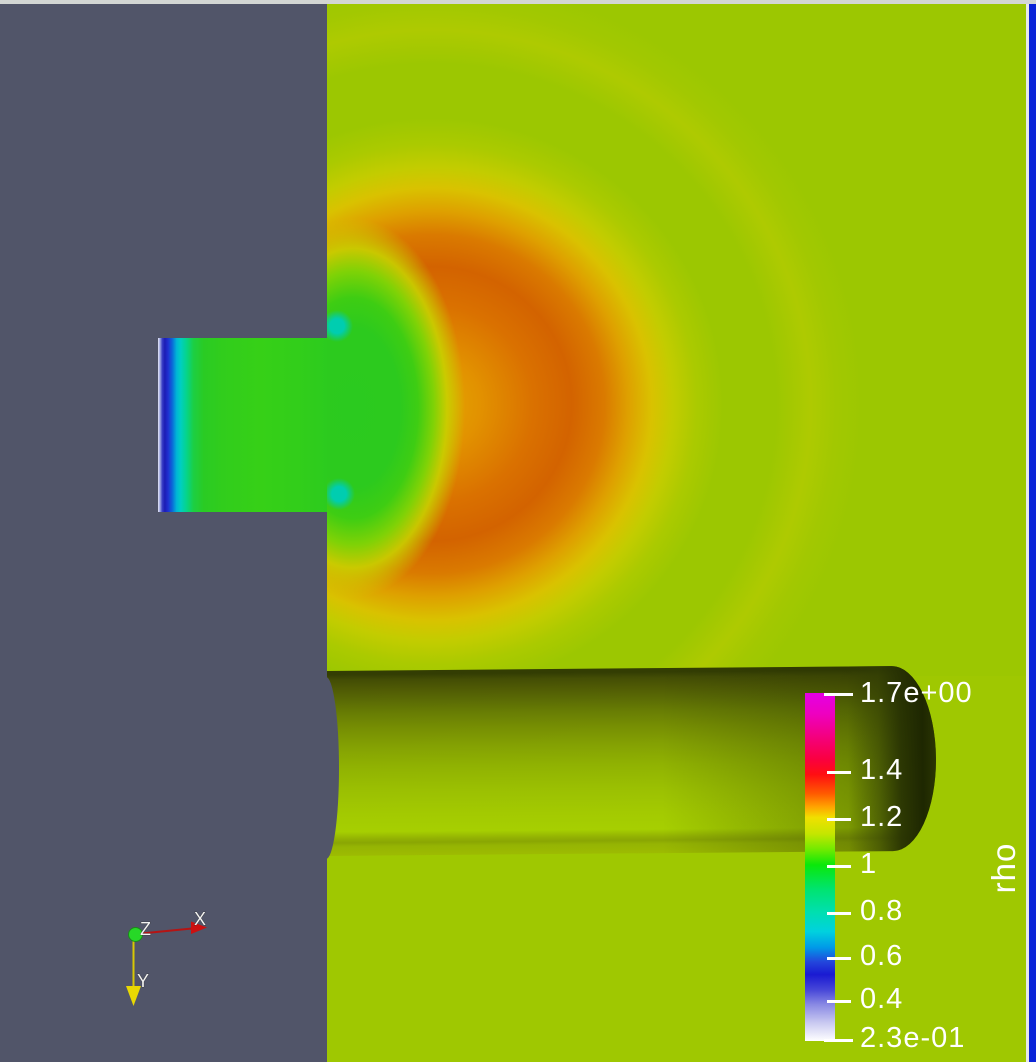  What do you see at coordinates (199, 927) in the screenshot?
I see `x-axis-arrow-icon` at bounding box center [199, 927].